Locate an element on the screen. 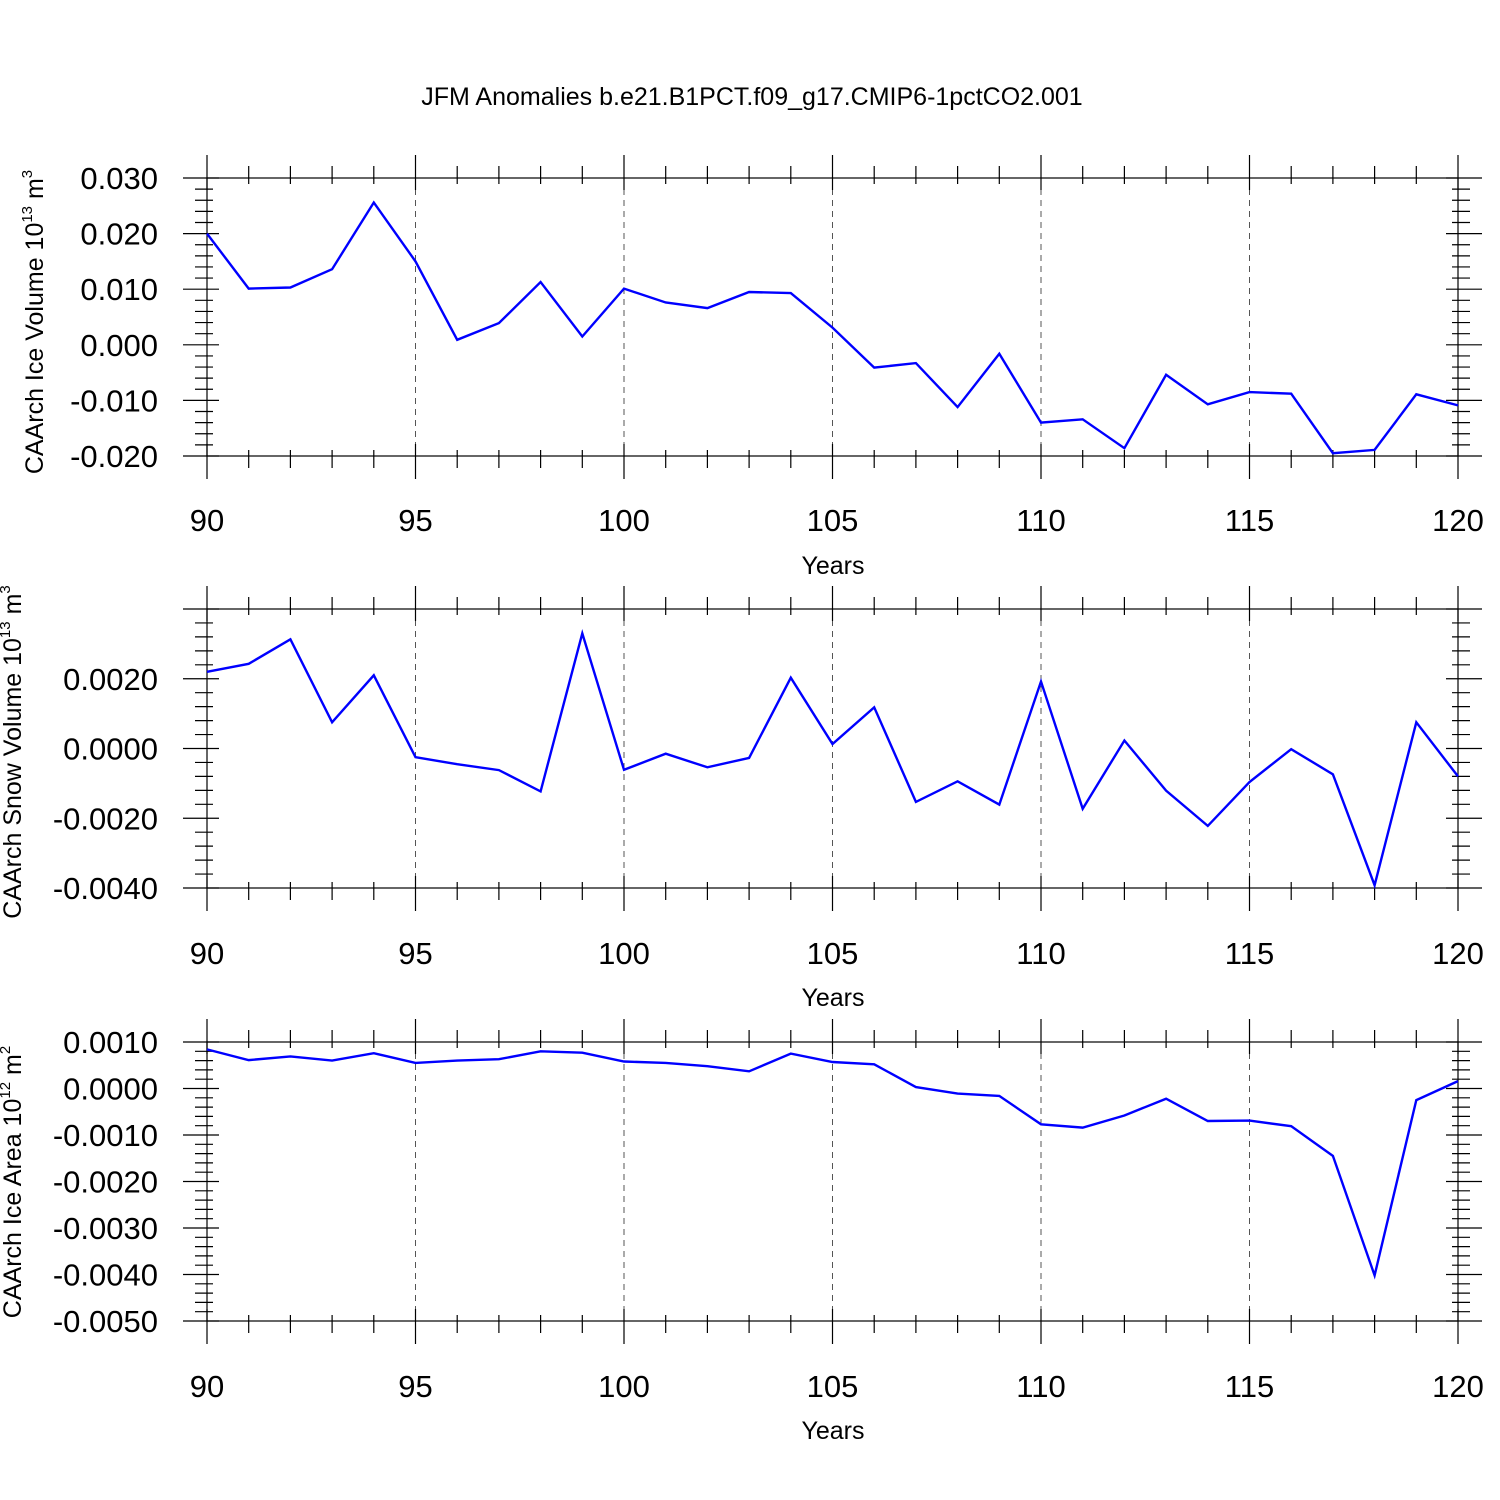  snow-volume-x-tick-label: 90 is located at coordinates (207, 953).